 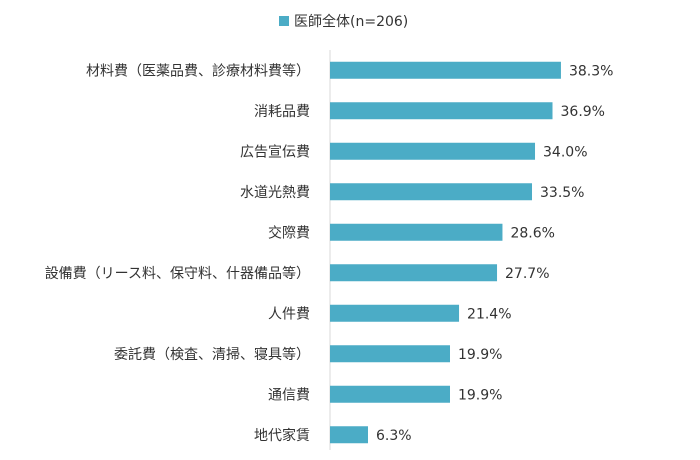 What do you see at coordinates (532, 233) in the screenshot?
I see `value-label-4: 28.6%` at bounding box center [532, 233].